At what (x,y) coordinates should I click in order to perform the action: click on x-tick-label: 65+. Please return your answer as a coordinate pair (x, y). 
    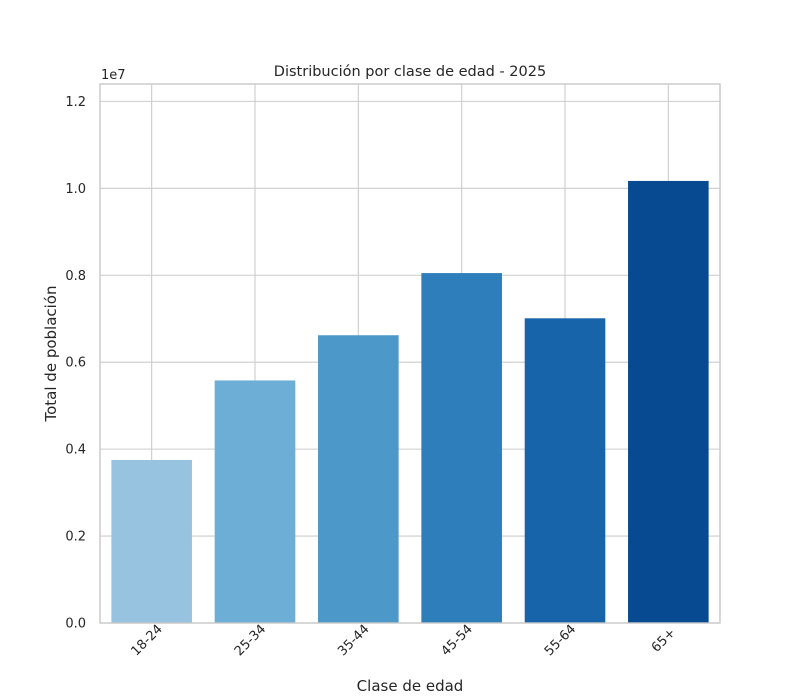
    Looking at the image, I should click on (664, 641).